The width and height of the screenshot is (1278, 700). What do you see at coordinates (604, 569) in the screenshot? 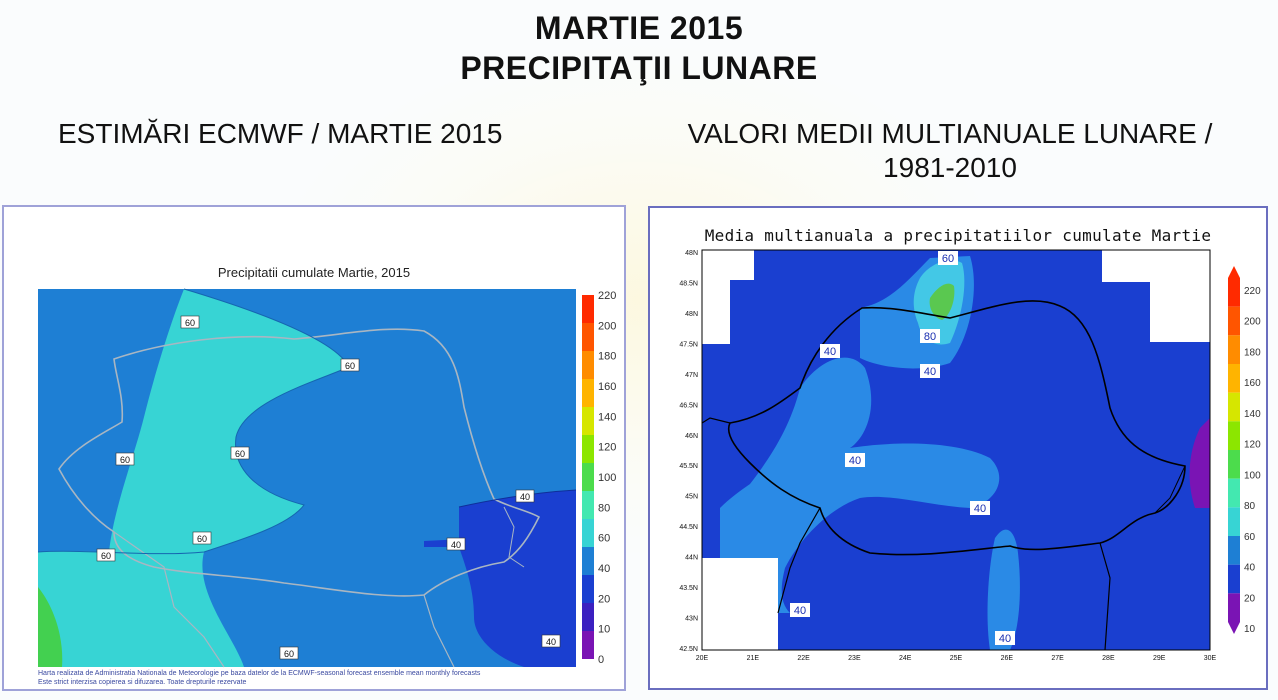
I see `ecmwf-colorbar-label: 40` at bounding box center [604, 569].